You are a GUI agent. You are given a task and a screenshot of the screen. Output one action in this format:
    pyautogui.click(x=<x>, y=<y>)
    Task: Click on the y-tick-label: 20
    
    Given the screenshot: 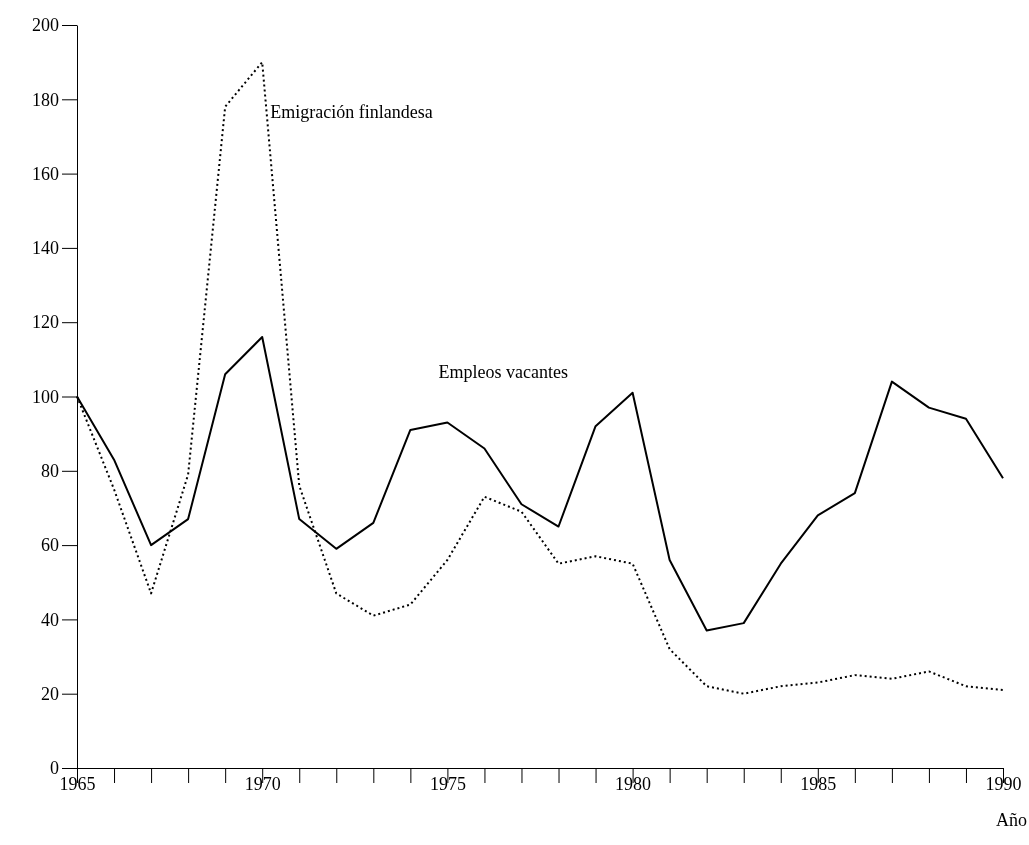 What is the action you would take?
    pyautogui.click(x=50, y=693)
    